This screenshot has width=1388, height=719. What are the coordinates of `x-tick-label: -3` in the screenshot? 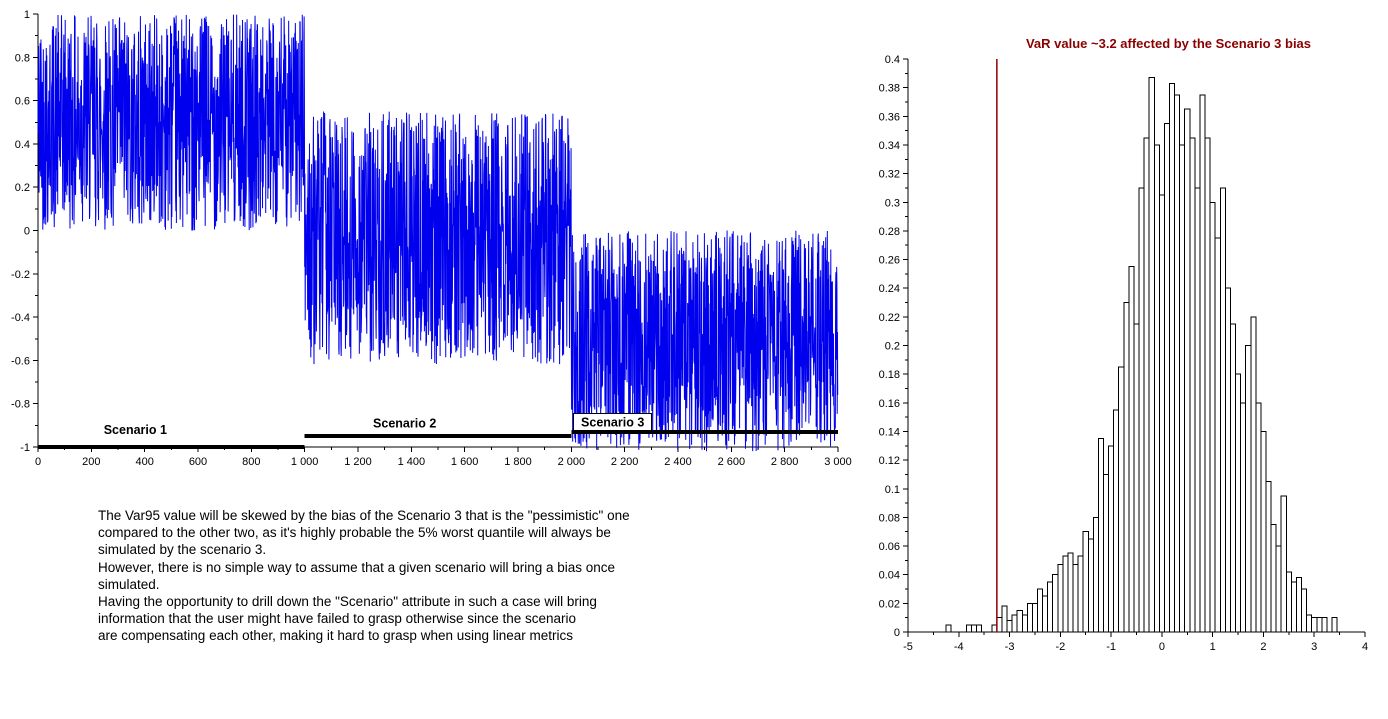 It's located at (1010, 647).